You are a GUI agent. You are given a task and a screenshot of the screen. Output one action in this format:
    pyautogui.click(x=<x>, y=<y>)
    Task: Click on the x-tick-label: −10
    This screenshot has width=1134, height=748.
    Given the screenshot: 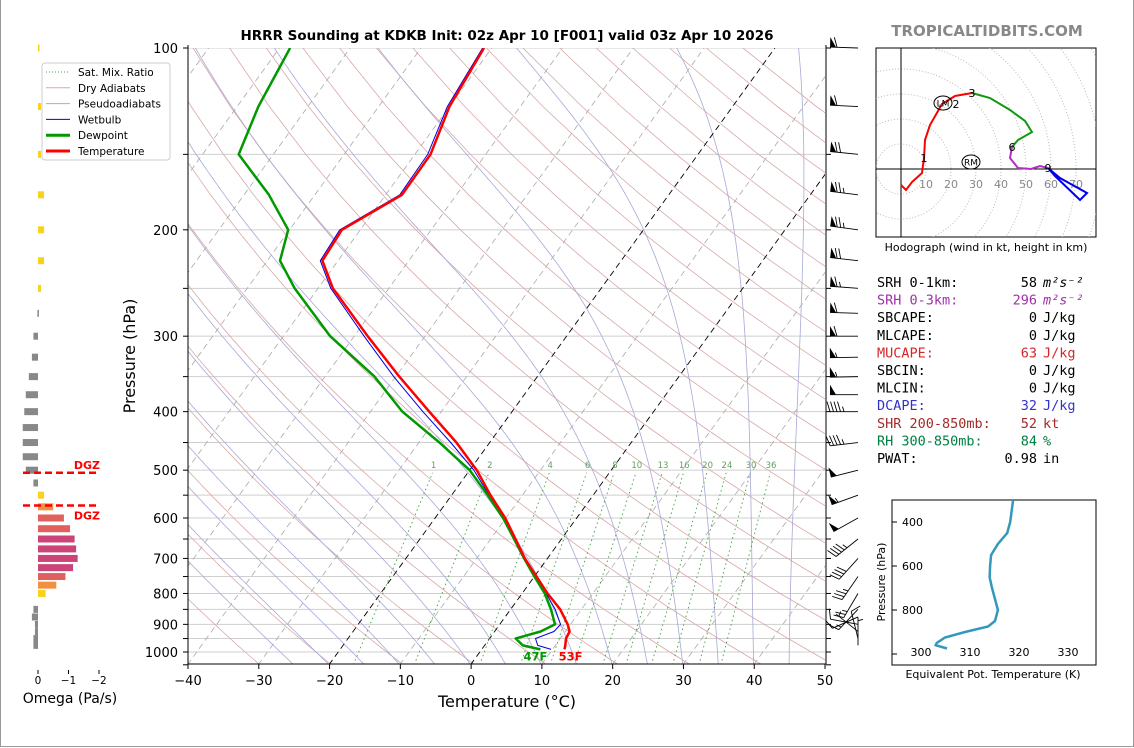 What is the action you would take?
    pyautogui.click(x=400, y=681)
    